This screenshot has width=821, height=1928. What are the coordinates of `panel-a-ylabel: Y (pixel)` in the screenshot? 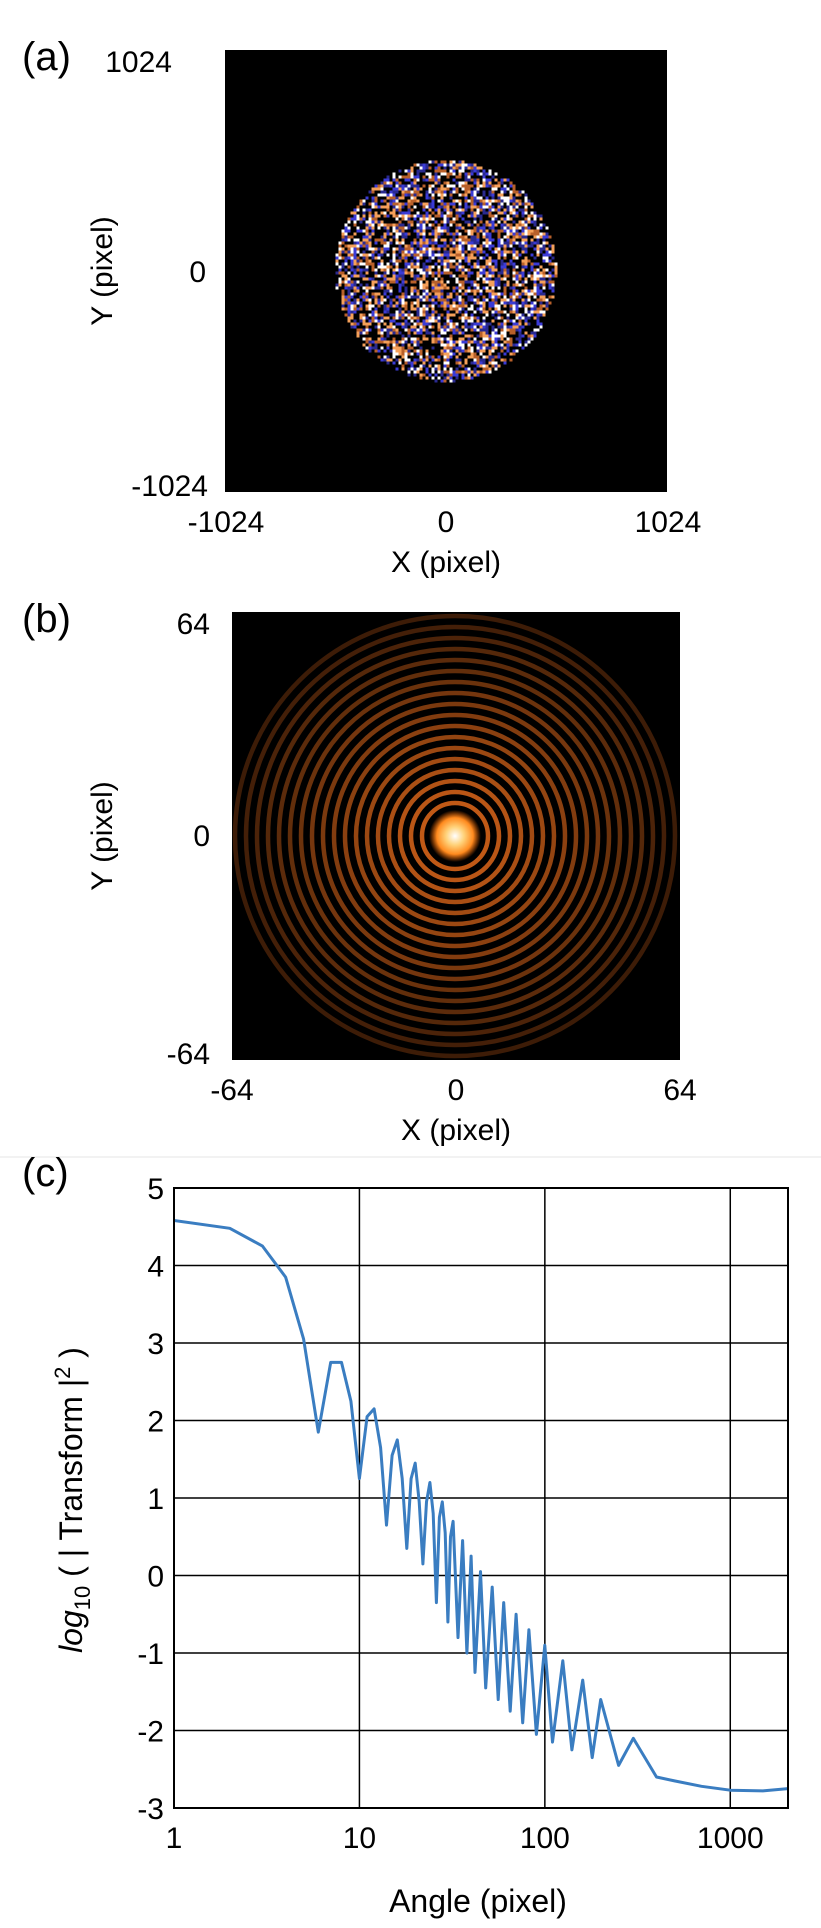 It's located at (102, 270).